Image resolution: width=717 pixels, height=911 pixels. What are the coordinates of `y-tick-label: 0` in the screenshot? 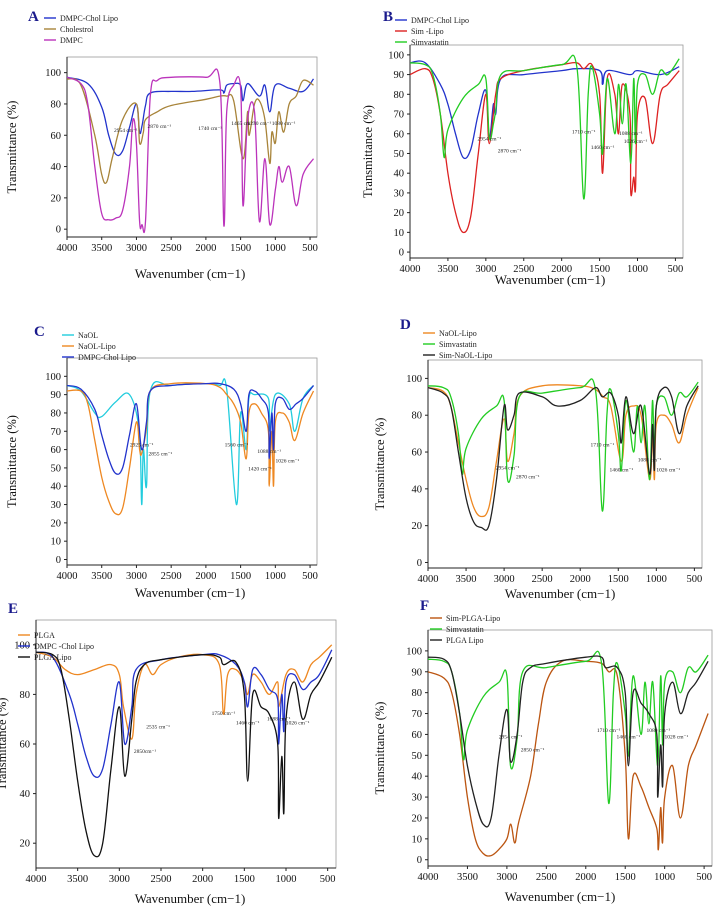 It's located at (419, 860).